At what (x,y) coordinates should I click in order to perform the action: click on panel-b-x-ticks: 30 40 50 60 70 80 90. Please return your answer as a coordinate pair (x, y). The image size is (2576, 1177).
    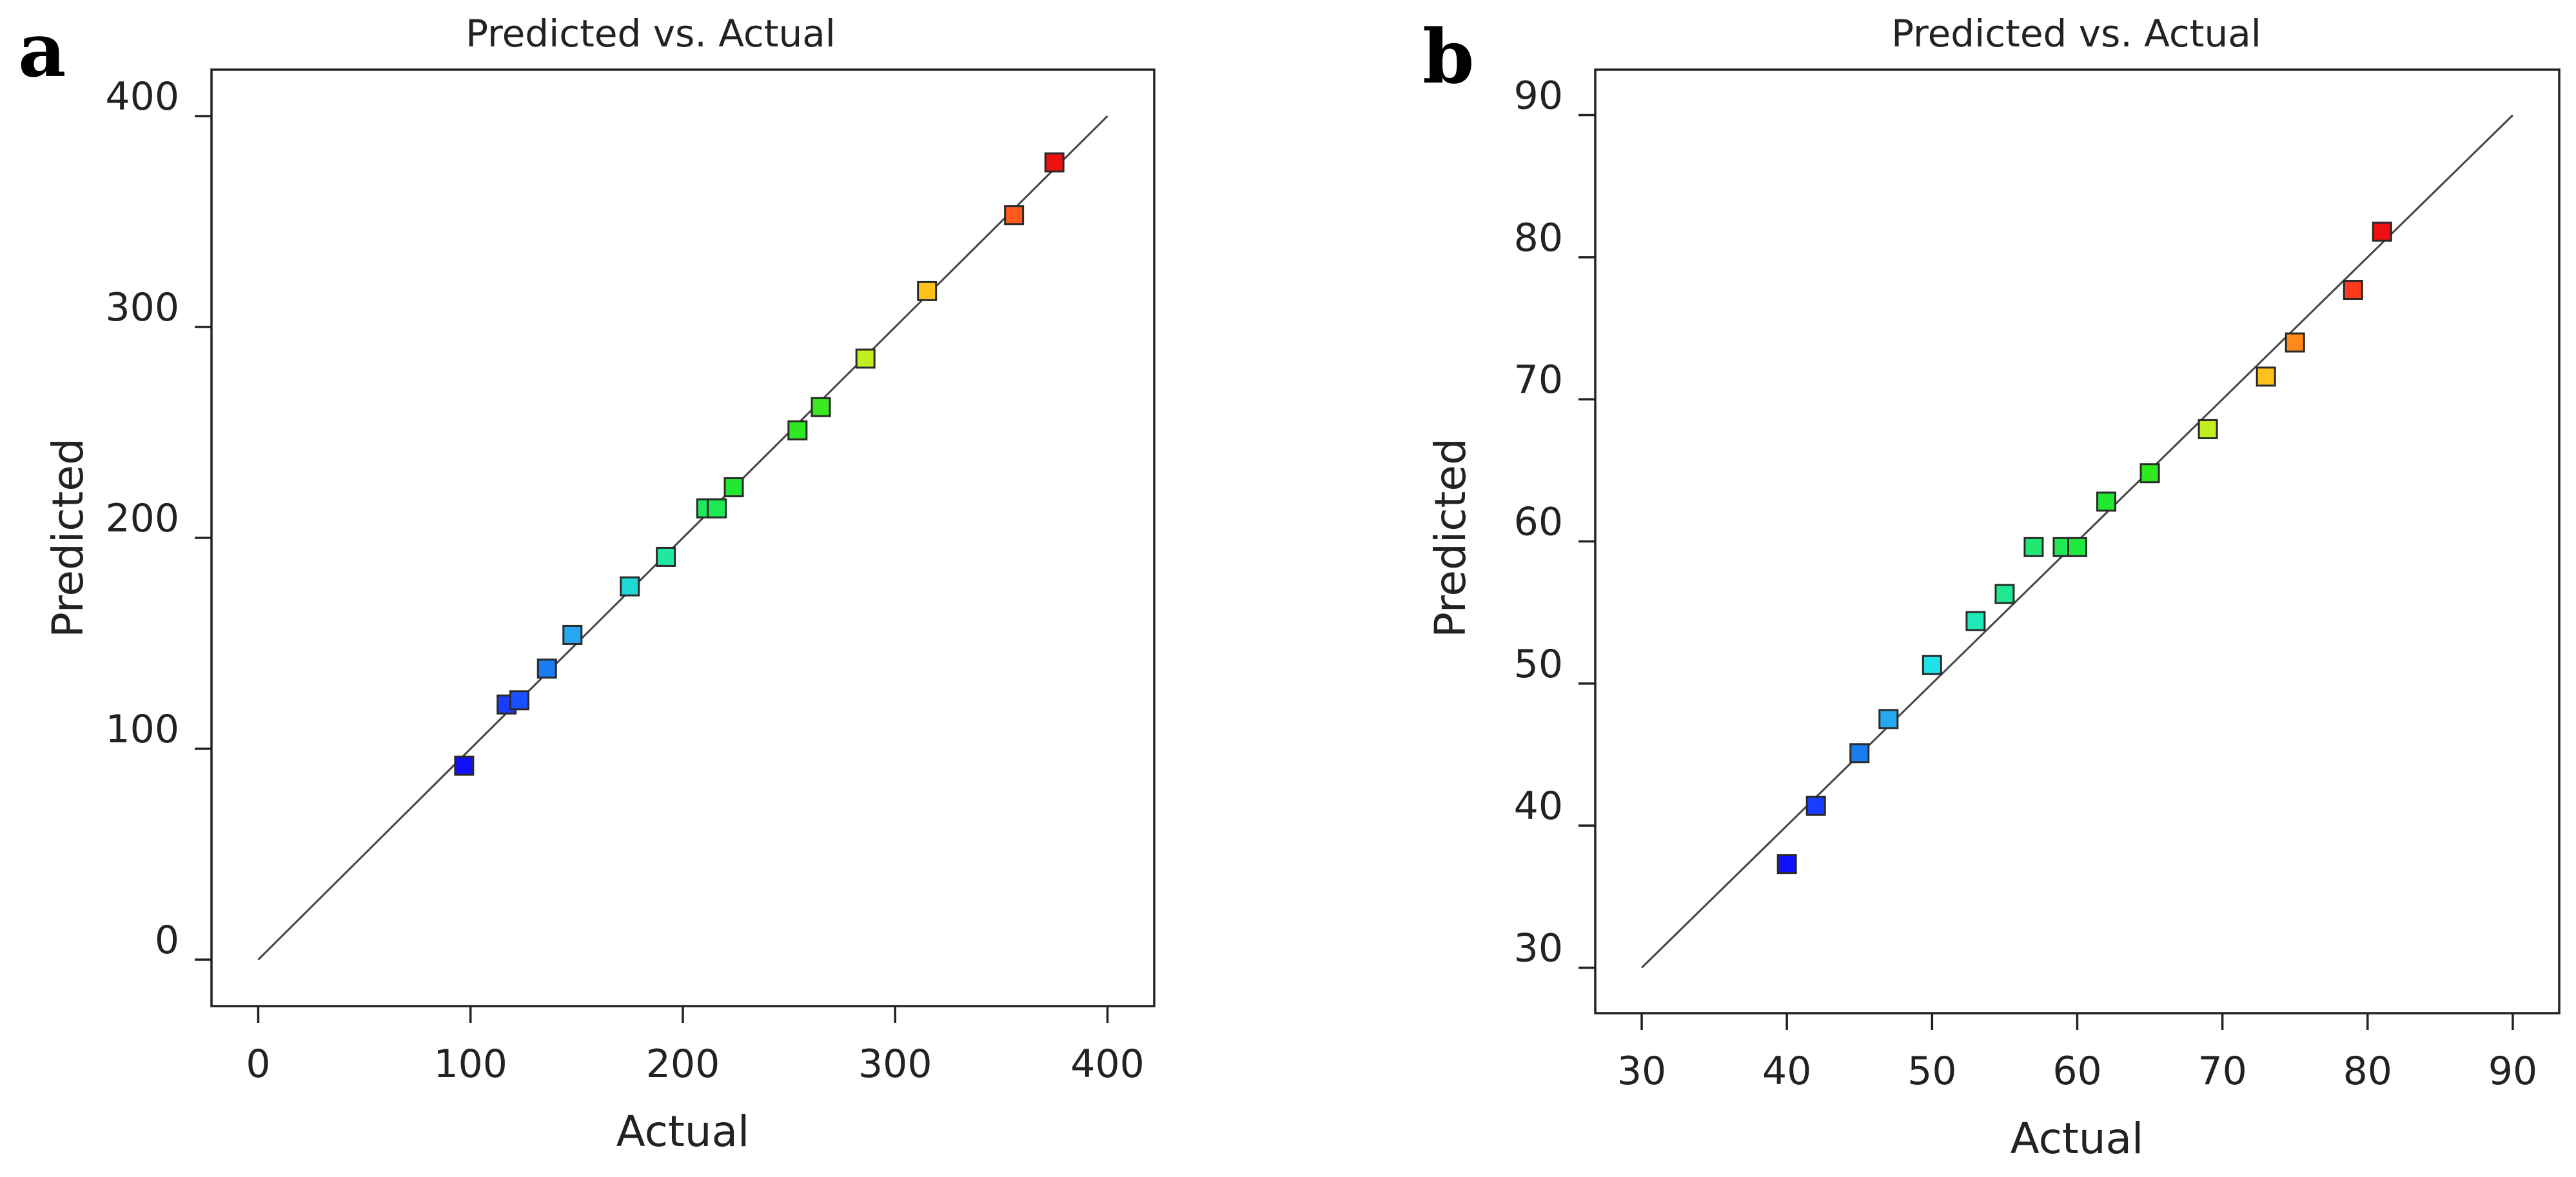
    Looking at the image, I should click on (2077, 1053).